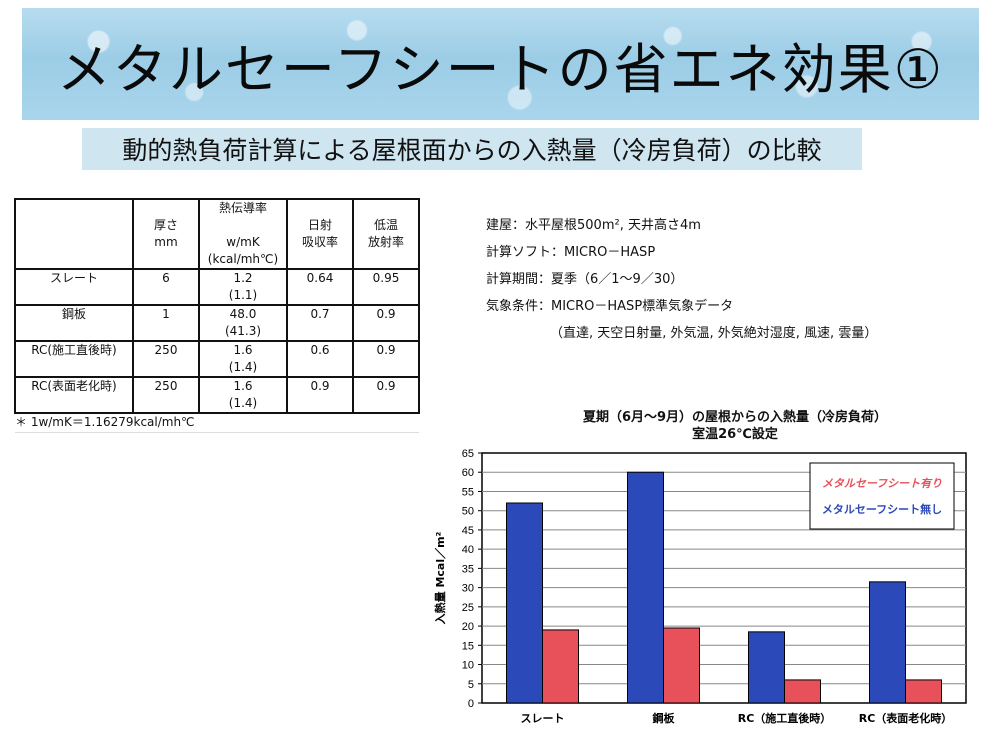 The height and width of the screenshot is (740, 990). I want to click on row-material-name: スレート, so click(74, 287).